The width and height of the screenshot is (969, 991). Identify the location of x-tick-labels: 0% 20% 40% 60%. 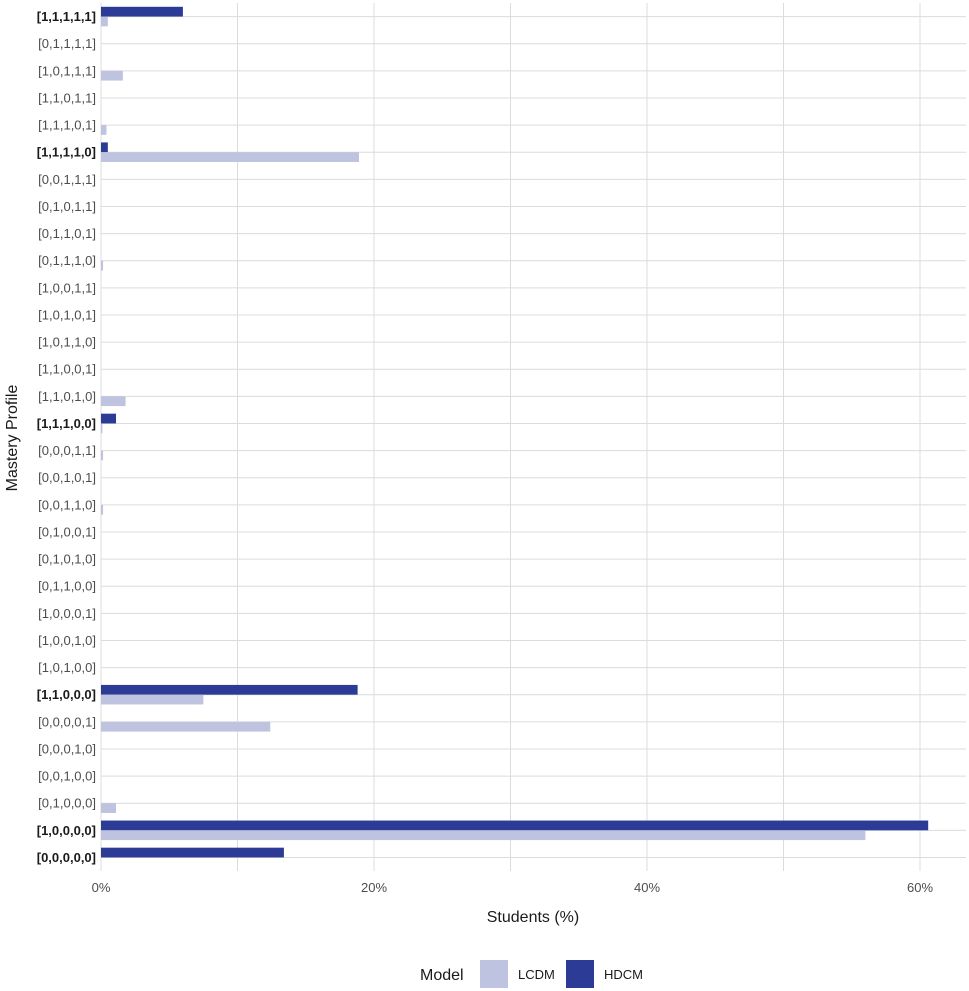
(513, 887).